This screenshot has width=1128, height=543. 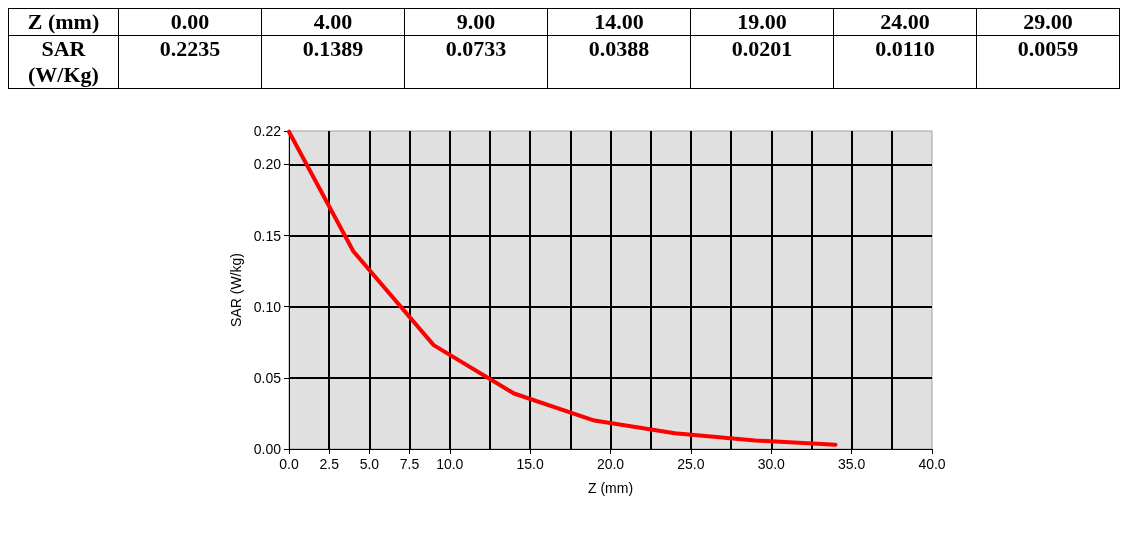 I want to click on category-label: 24.00, so click(x=905, y=22).